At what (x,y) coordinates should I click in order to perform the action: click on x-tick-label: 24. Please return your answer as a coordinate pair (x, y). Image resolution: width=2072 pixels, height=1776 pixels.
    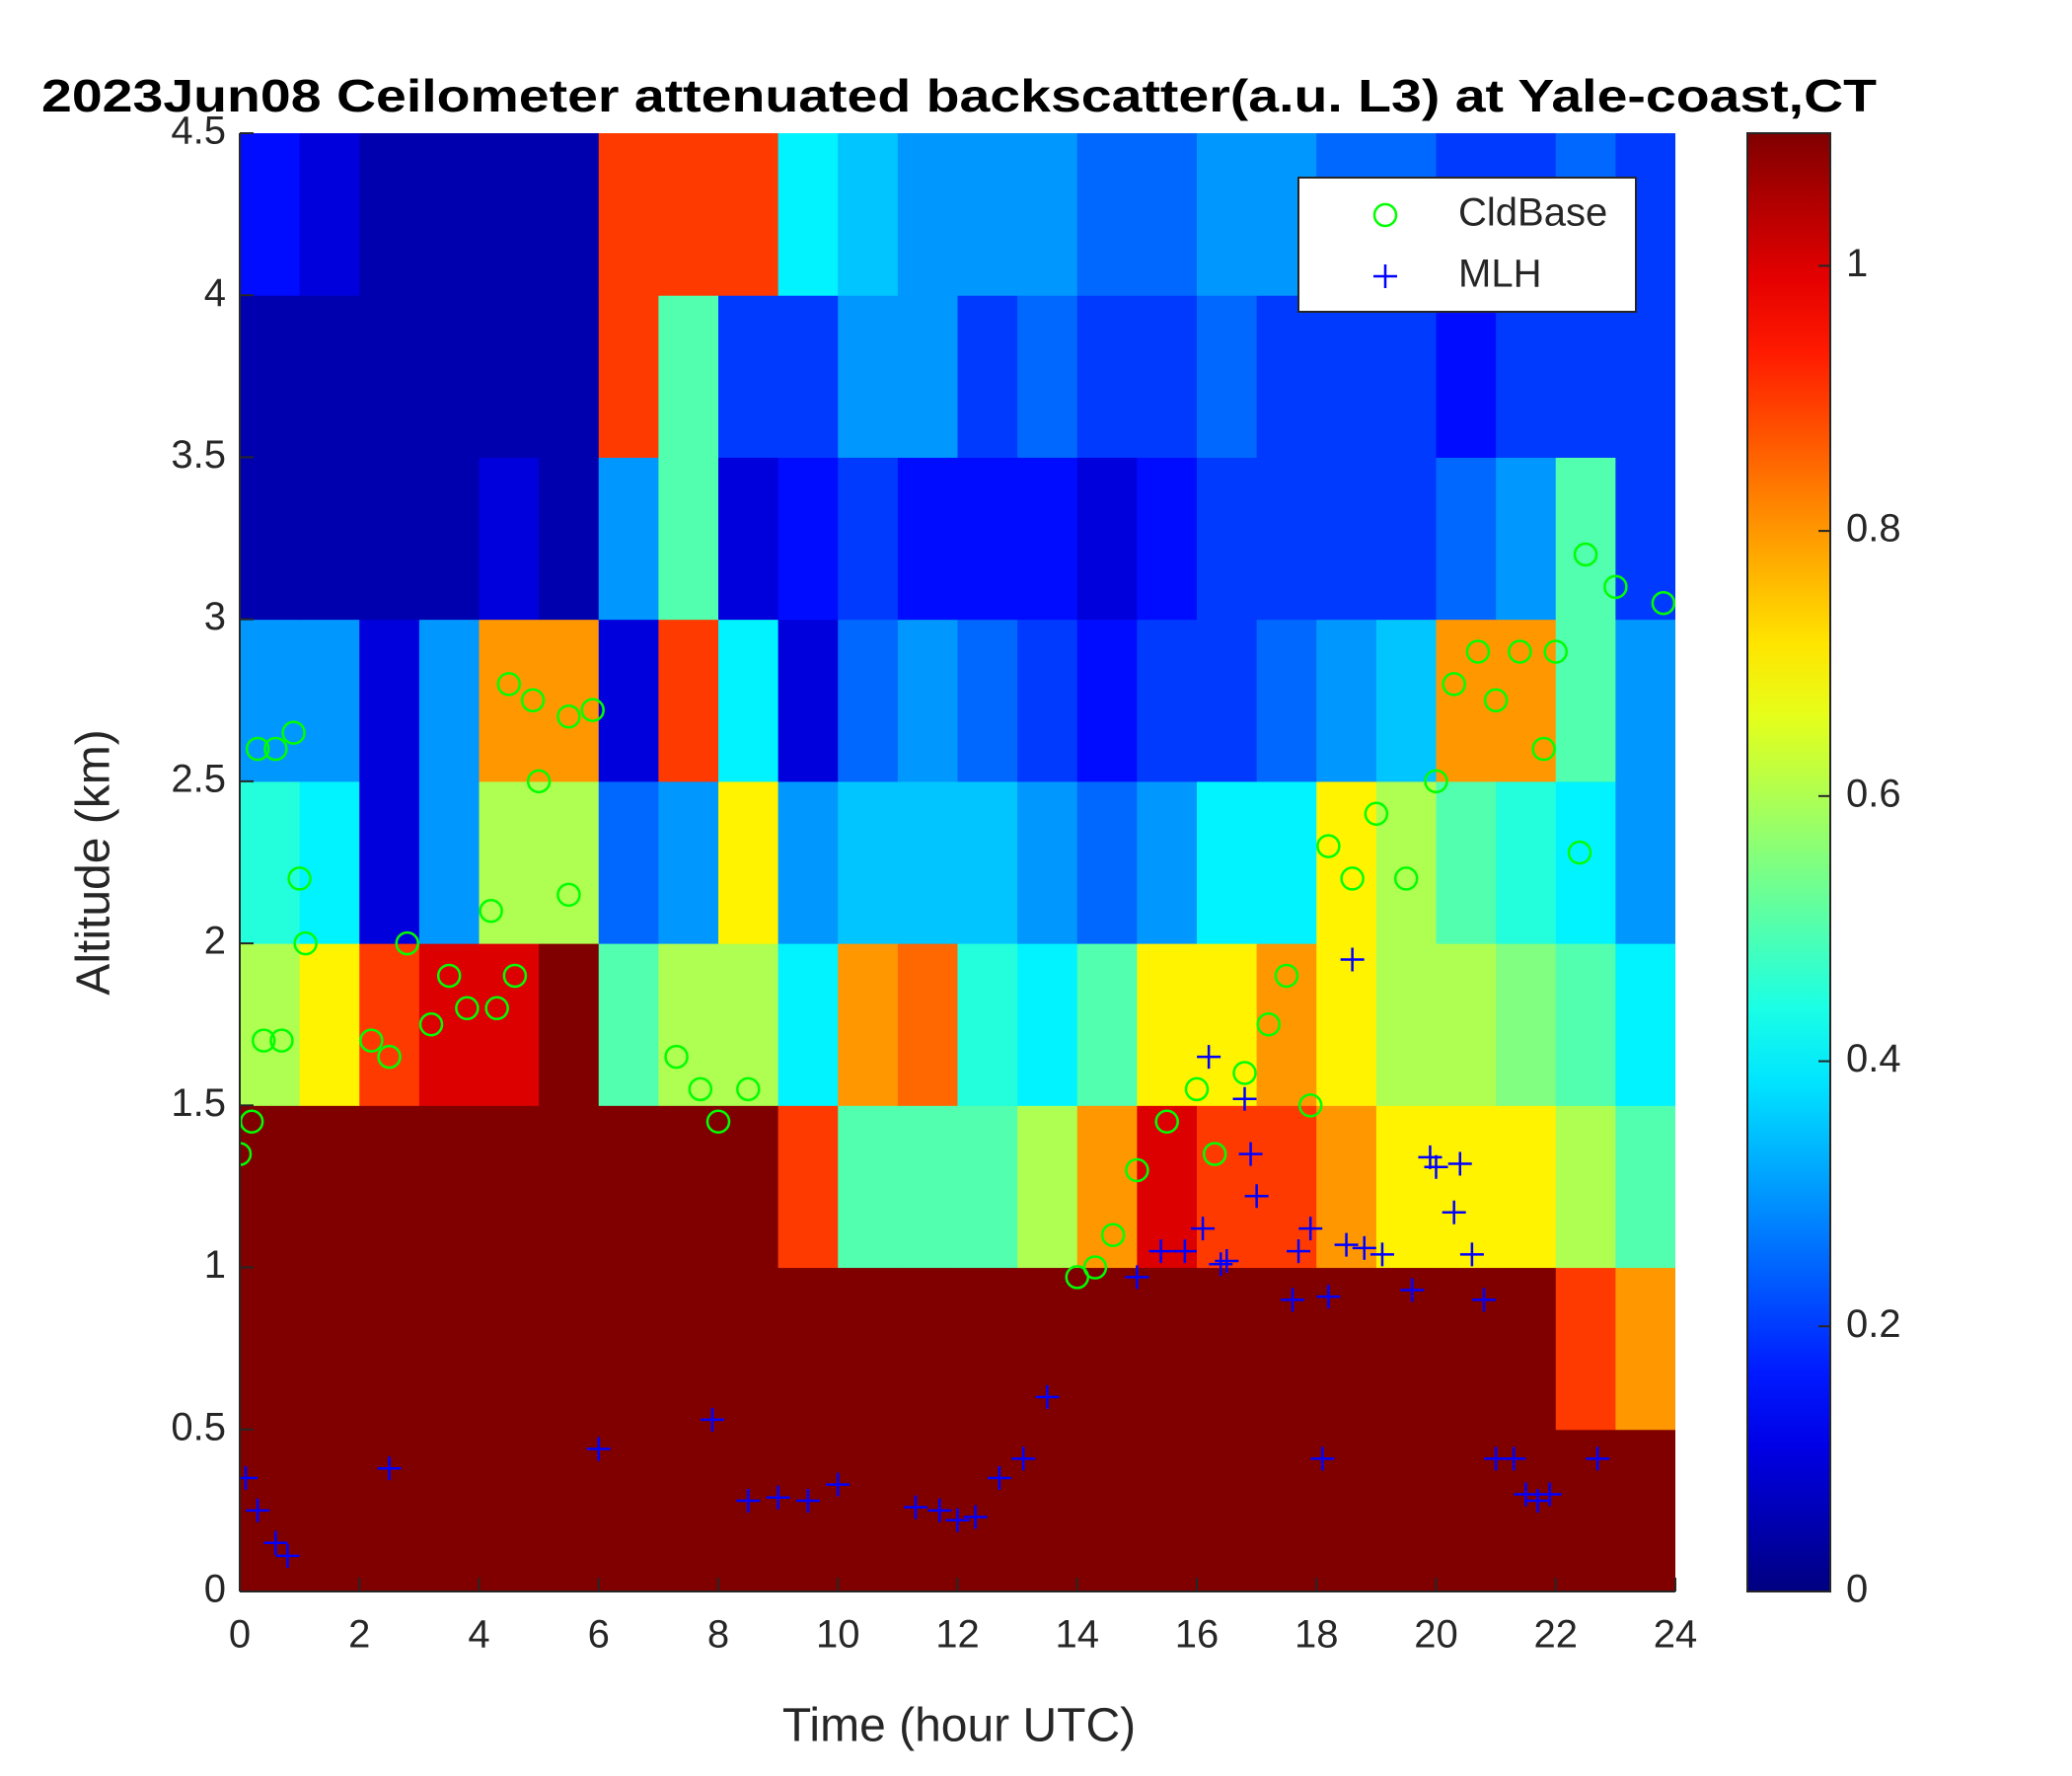
    Looking at the image, I should click on (1676, 1635).